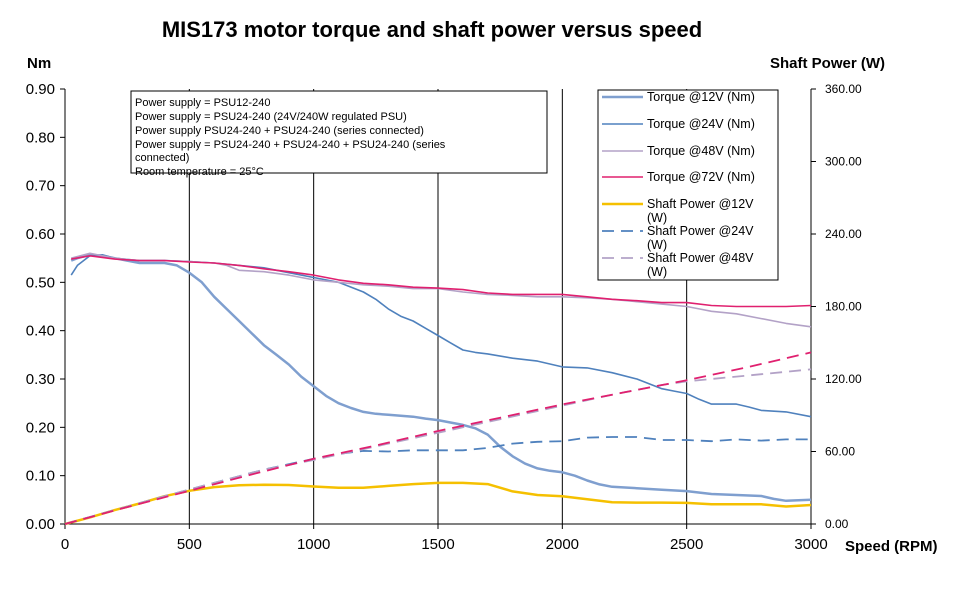 This screenshot has width=968, height=591. Describe the element at coordinates (843, 162) in the screenshot. I see `y-right-tick-label: 300.00` at that location.